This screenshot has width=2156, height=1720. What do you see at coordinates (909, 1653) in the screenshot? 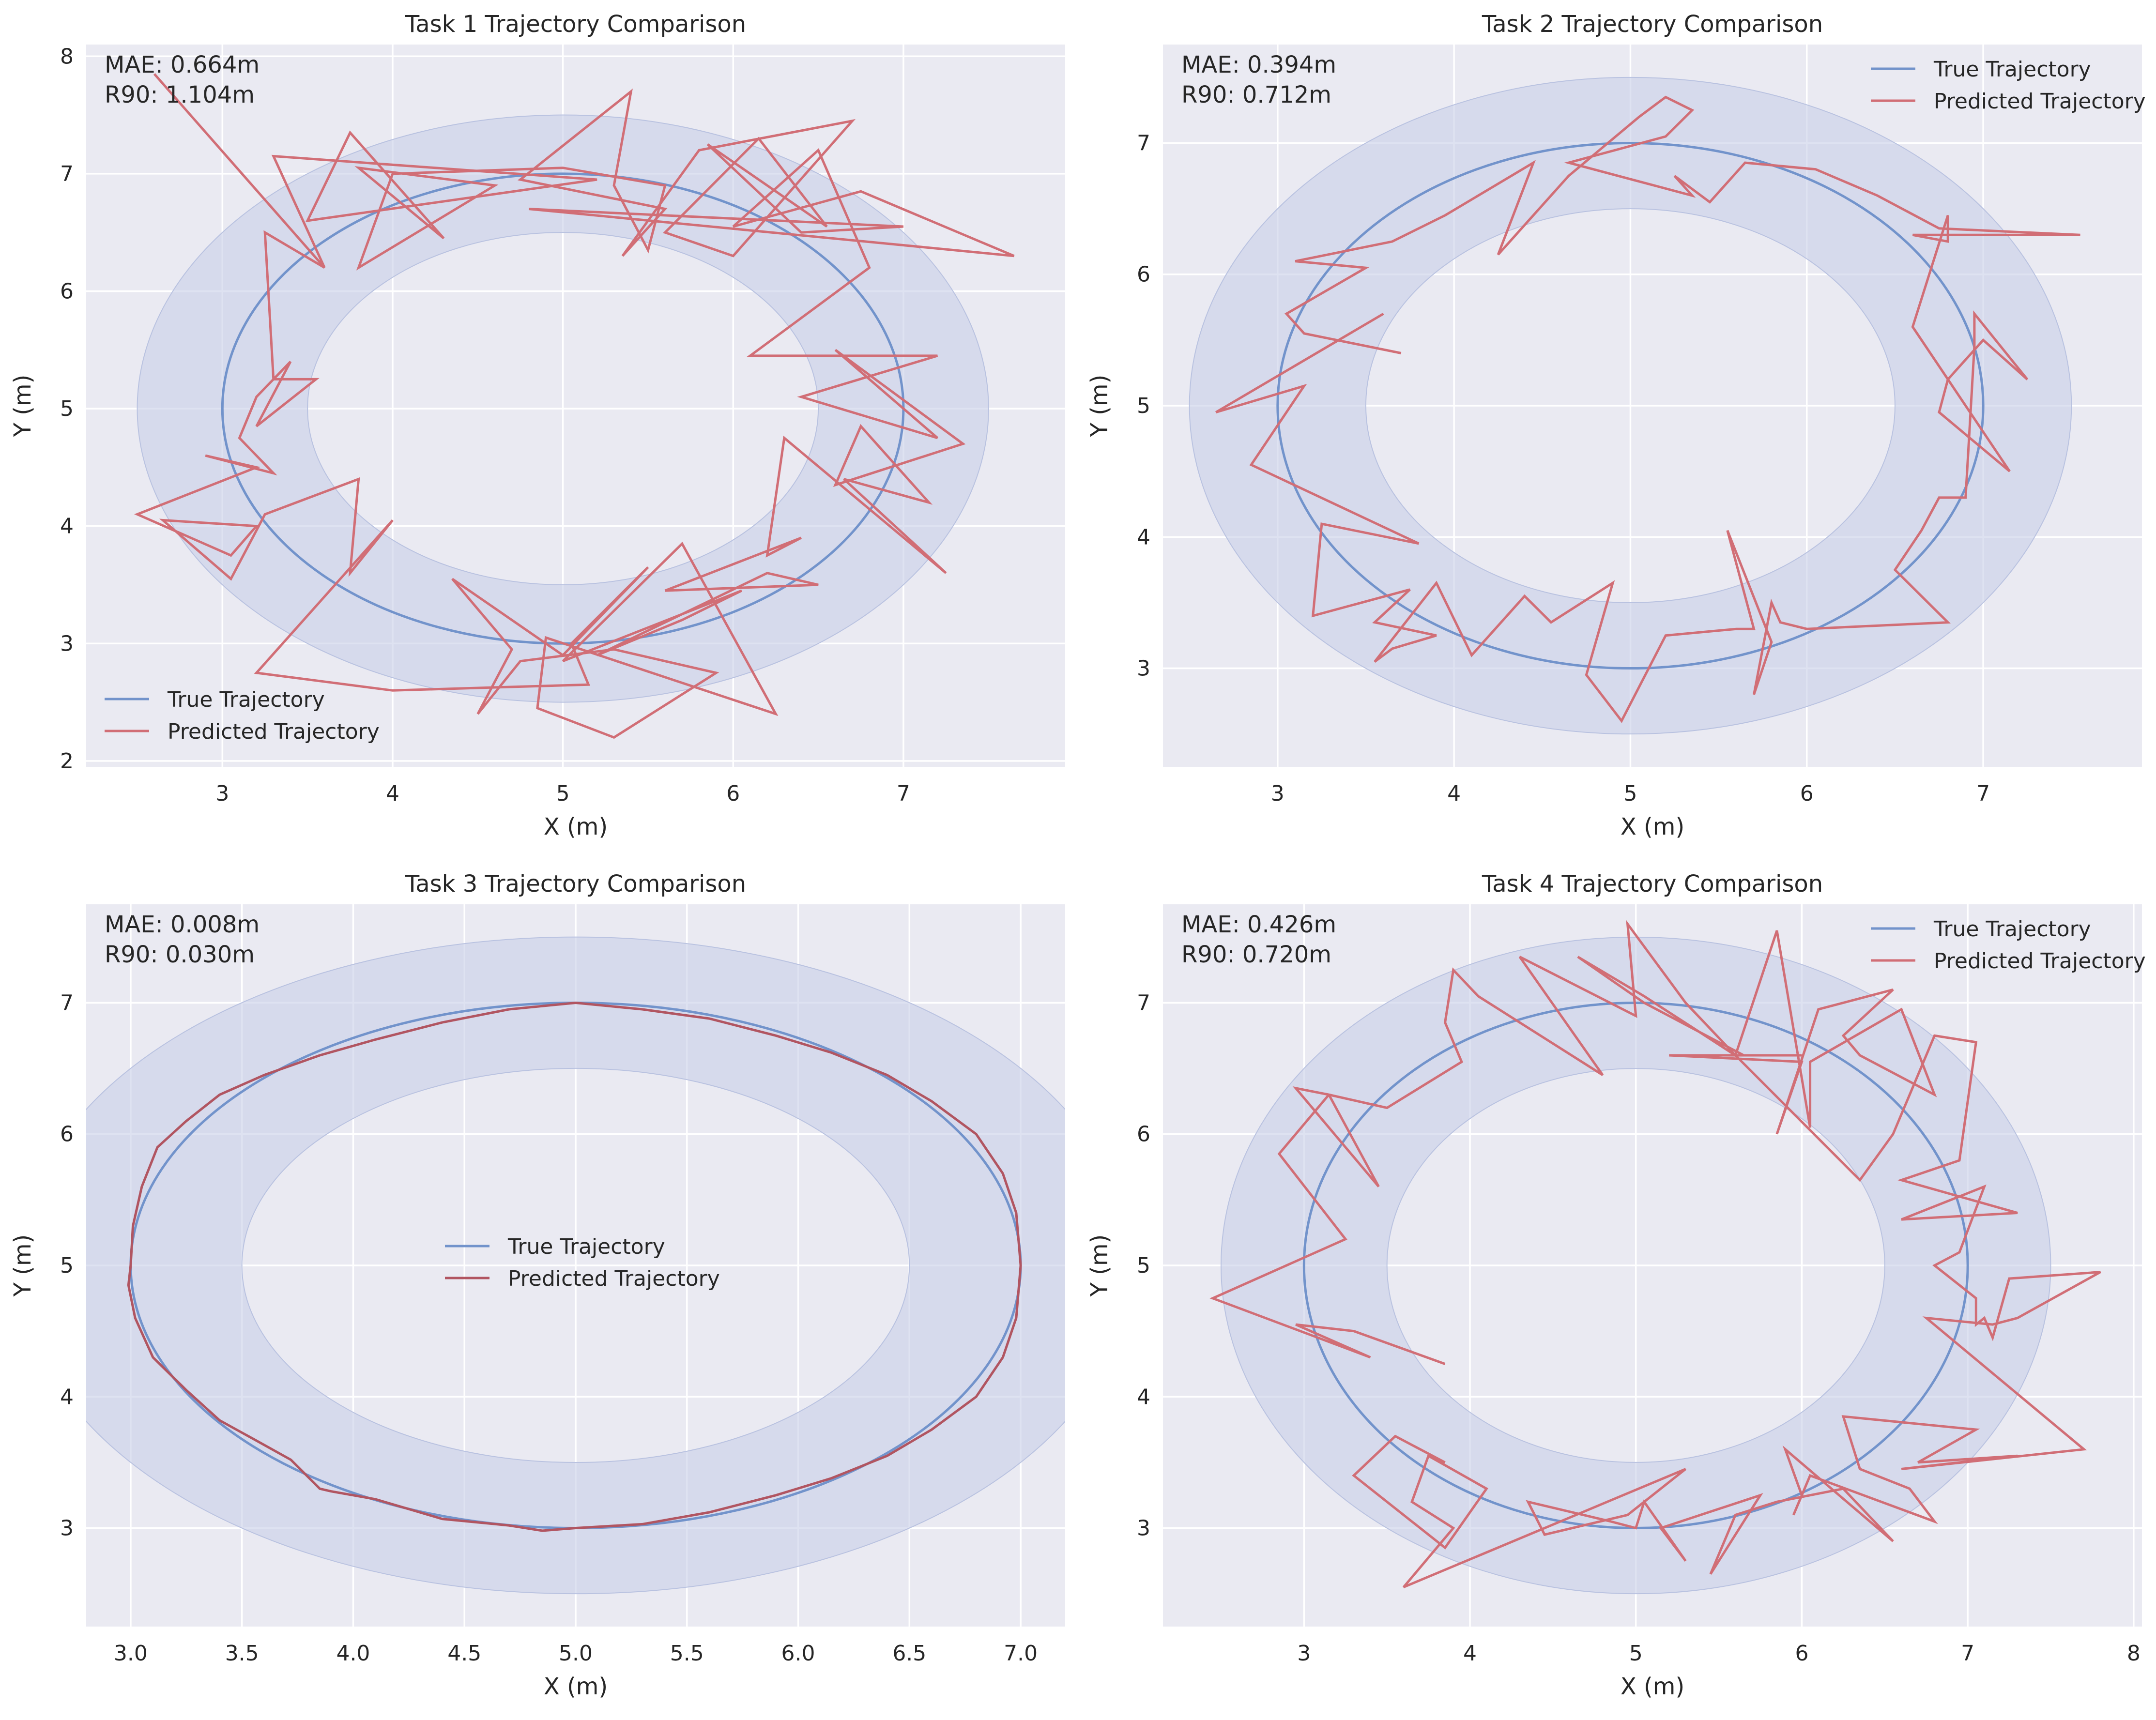
I see `x-tick-label: 6.5` at bounding box center [909, 1653].